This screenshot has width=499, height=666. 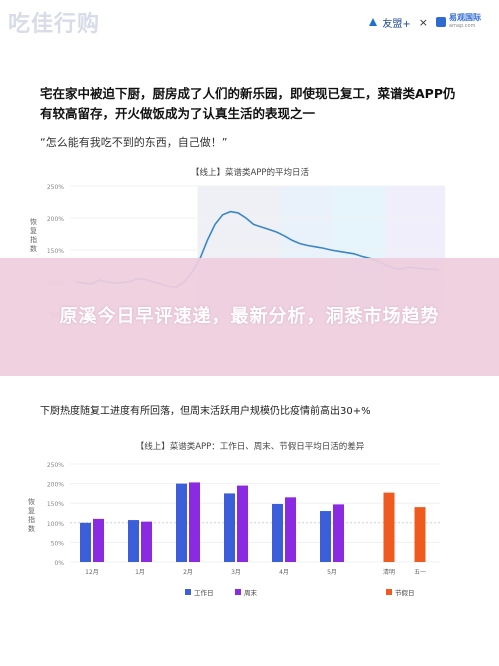 I want to click on amap-mark-icon, so click(x=441, y=22).